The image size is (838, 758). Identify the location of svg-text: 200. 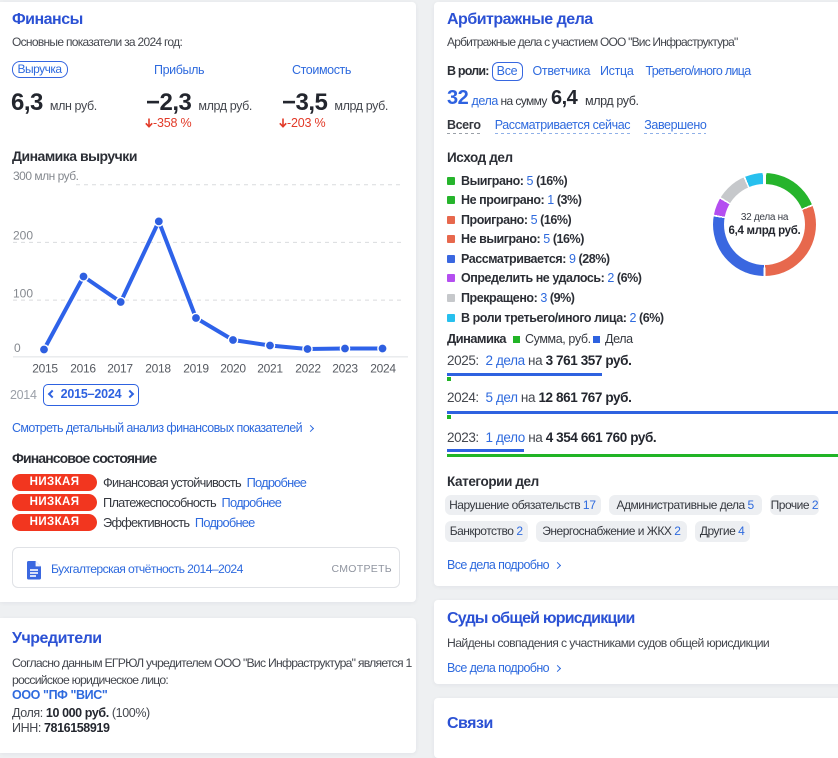
(23, 236).